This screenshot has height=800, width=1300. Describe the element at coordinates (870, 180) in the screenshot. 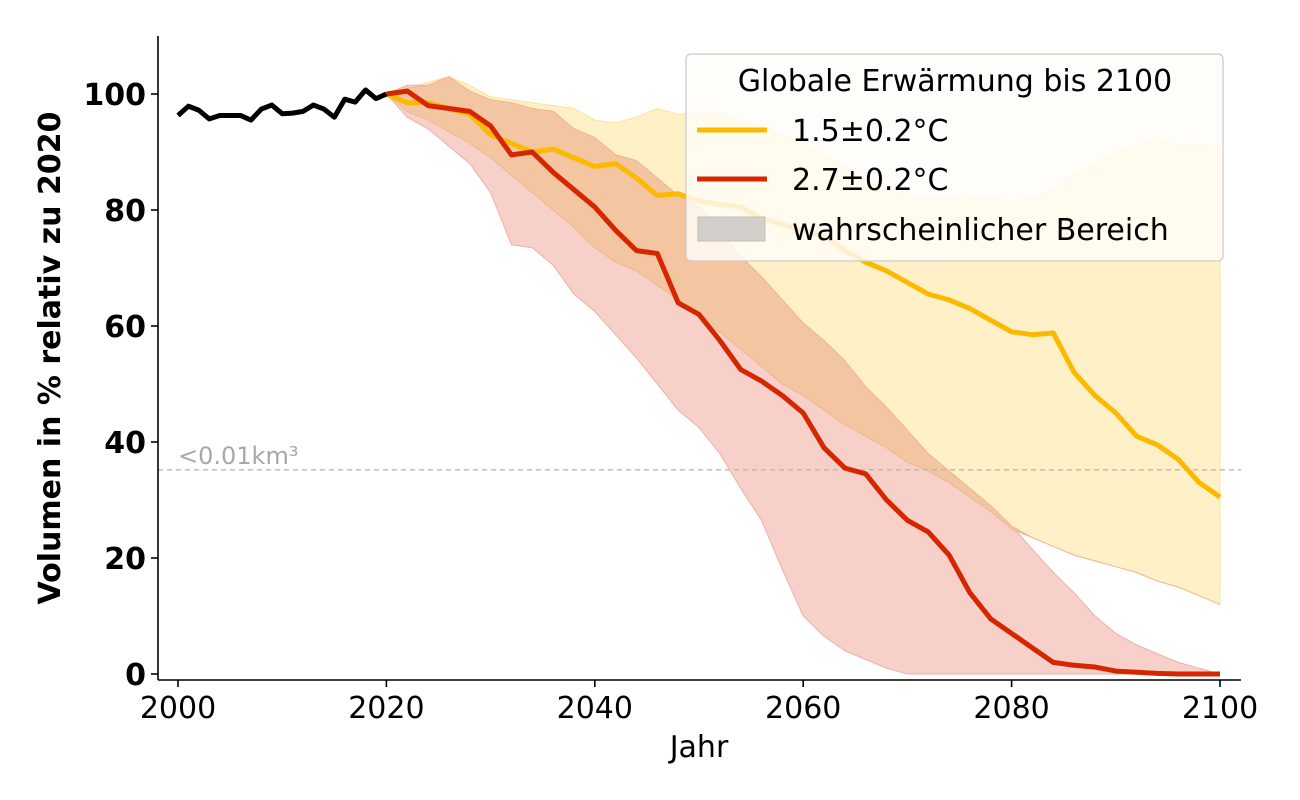

I see `legend-label-27: 2.7±0.2°C` at that location.